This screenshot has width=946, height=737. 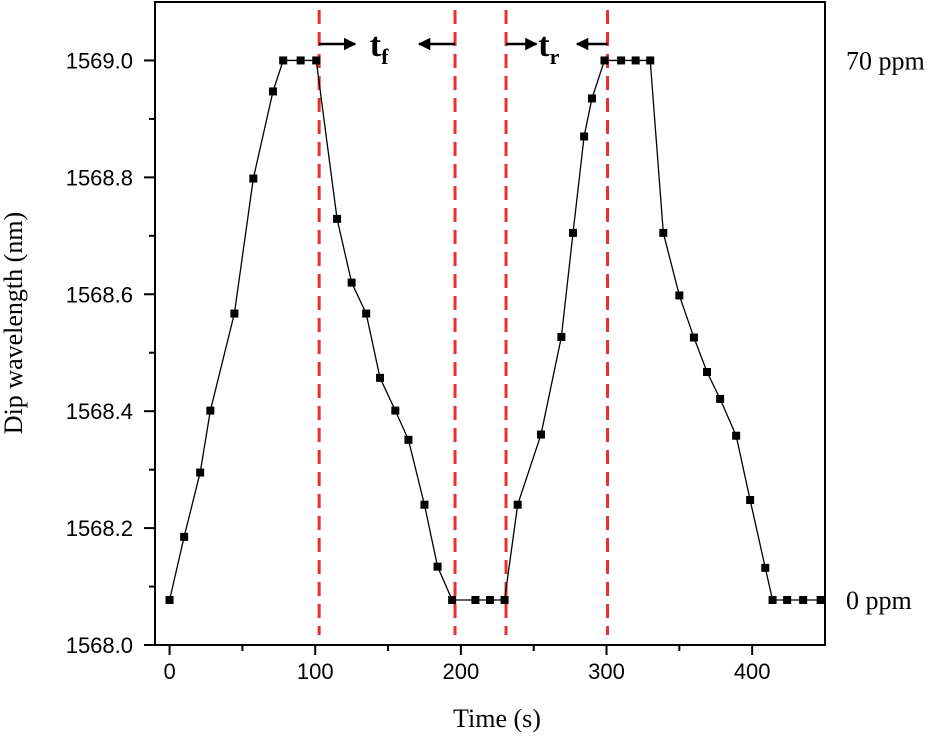 What do you see at coordinates (497, 718) in the screenshot?
I see `x-axis-title: Time (s)` at bounding box center [497, 718].